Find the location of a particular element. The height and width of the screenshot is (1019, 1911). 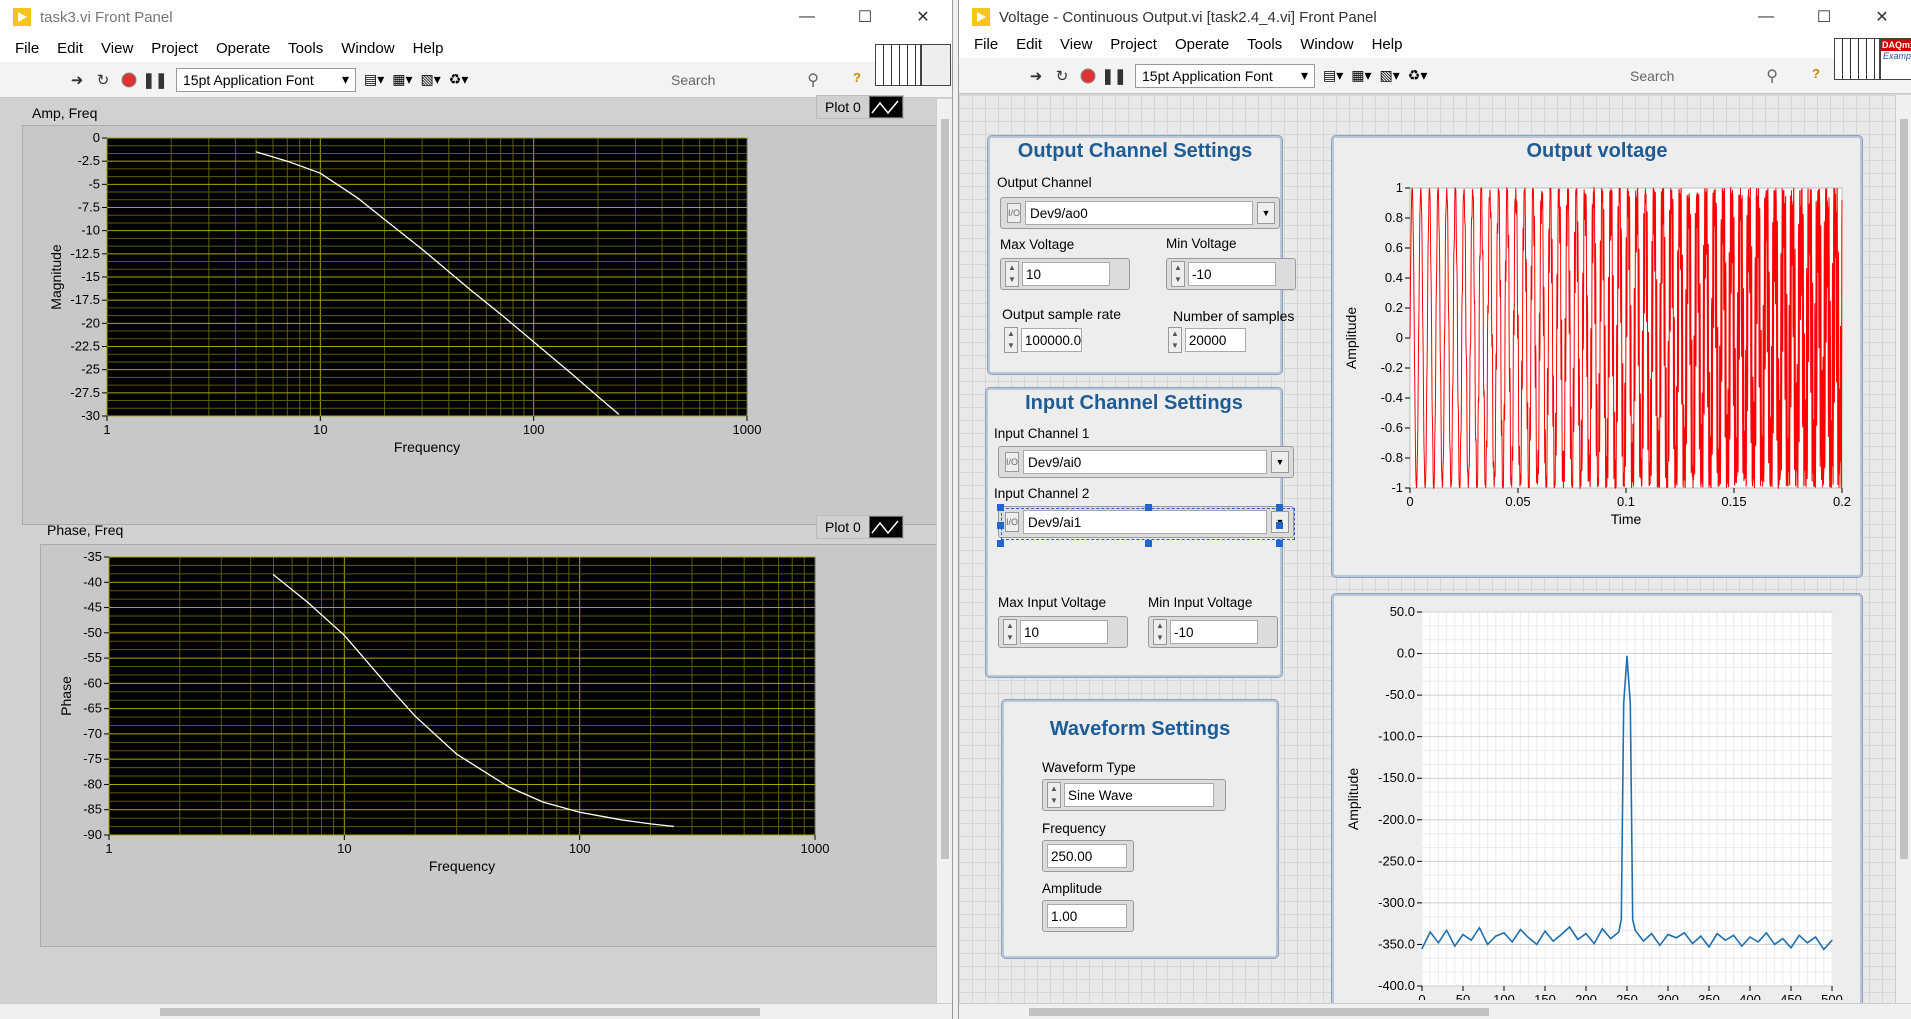

output-channel-control: I/O Dev9/ao0 ▼ is located at coordinates (1140, 213).